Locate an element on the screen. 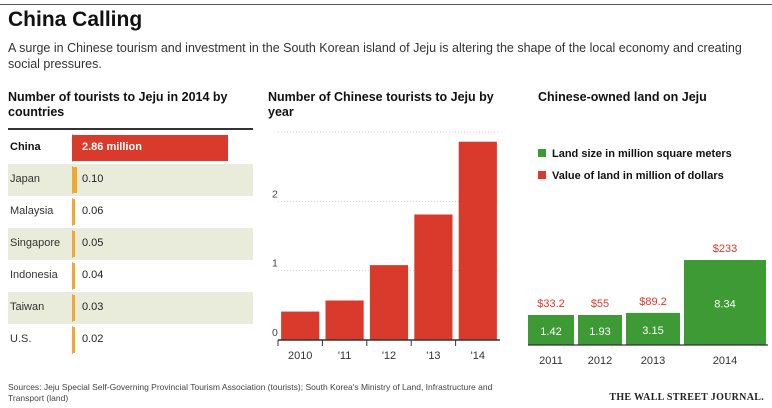 The height and width of the screenshot is (408, 772). tourist-count-value: 0.10 is located at coordinates (93, 179).